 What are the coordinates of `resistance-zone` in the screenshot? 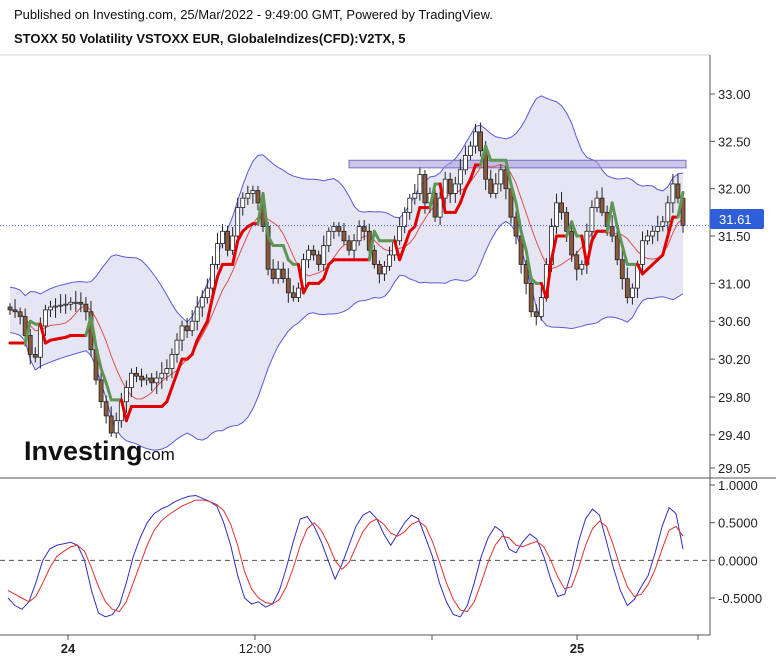 It's located at (517, 164).